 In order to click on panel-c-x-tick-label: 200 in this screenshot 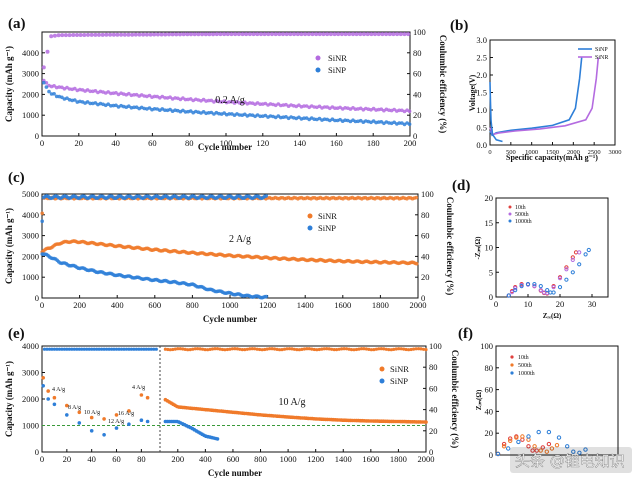, I will do `click(79, 305)`.